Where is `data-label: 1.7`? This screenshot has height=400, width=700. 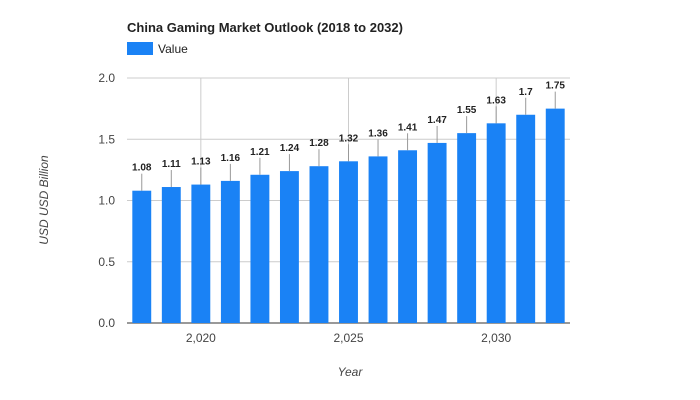 data-label: 1.7 is located at coordinates (526, 92).